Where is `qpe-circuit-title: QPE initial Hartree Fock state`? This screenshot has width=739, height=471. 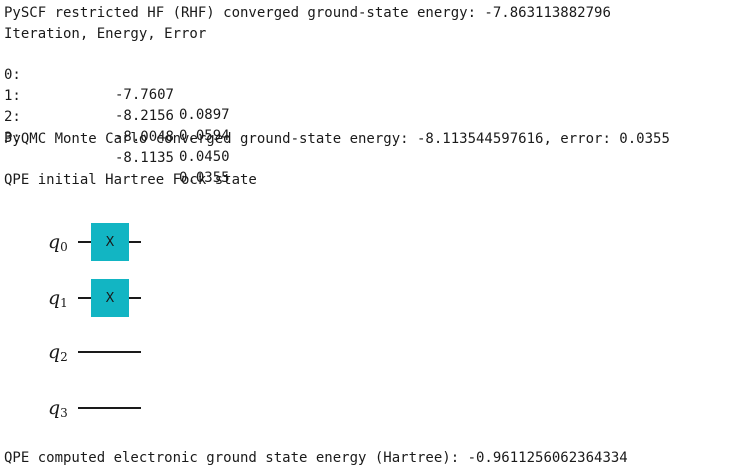 qpe-circuit-title: QPE initial Hartree Fock state is located at coordinates (130, 180).